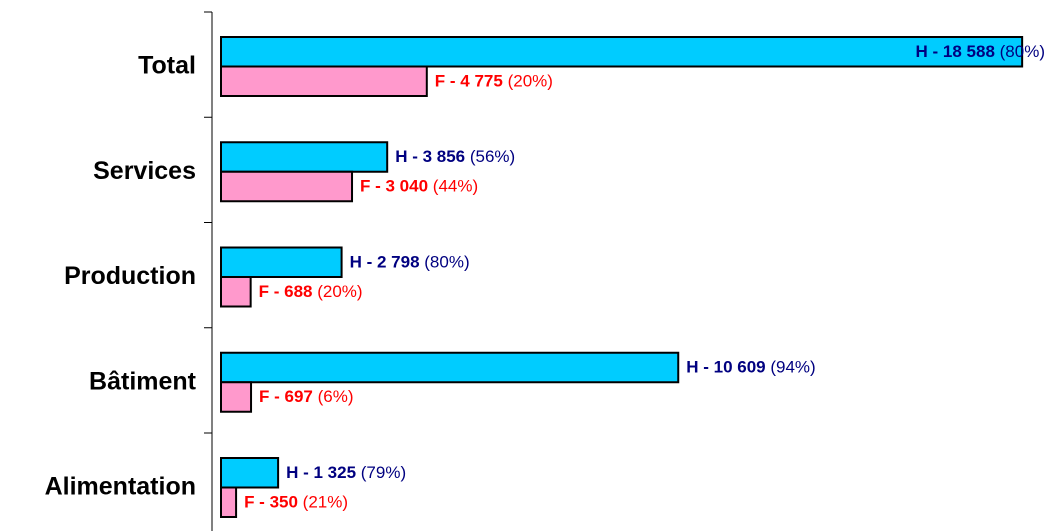 The width and height of the screenshot is (1049, 531). What do you see at coordinates (286, 291) in the screenshot?
I see `value-label-number: F - 688` at bounding box center [286, 291].